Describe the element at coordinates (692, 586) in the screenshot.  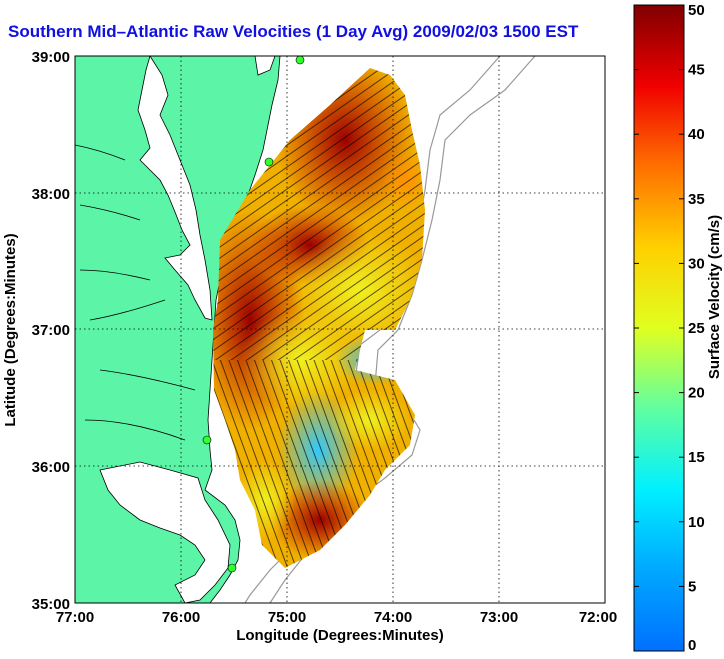
I see `colorbar-tick-label: 5` at that location.